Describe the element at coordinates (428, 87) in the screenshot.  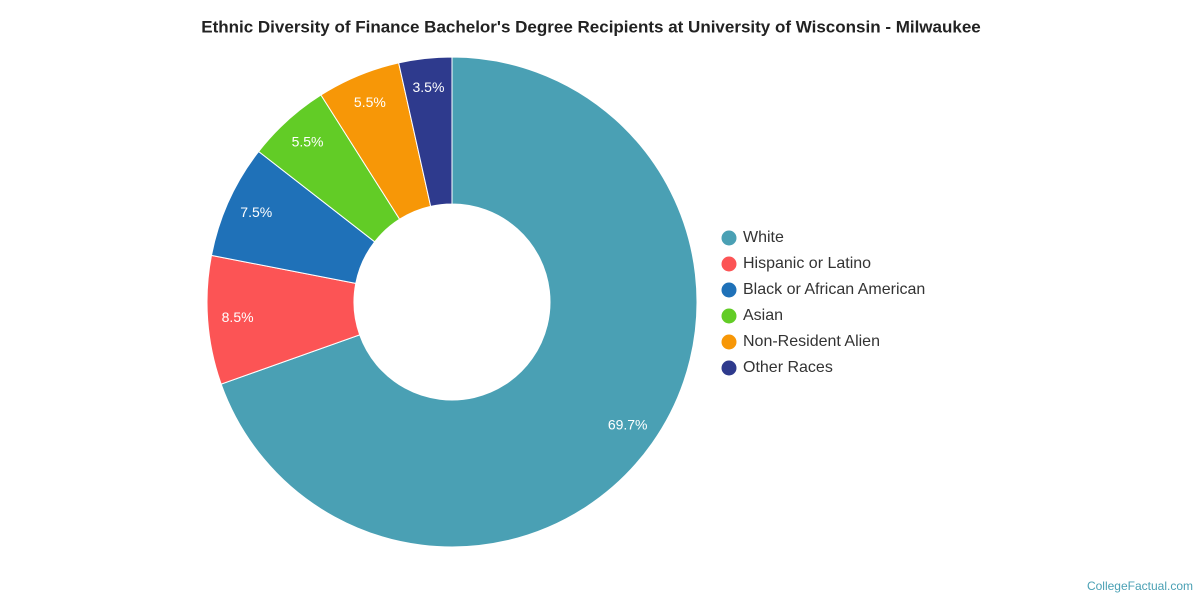
I see `data-label: 3.5%` at that location.